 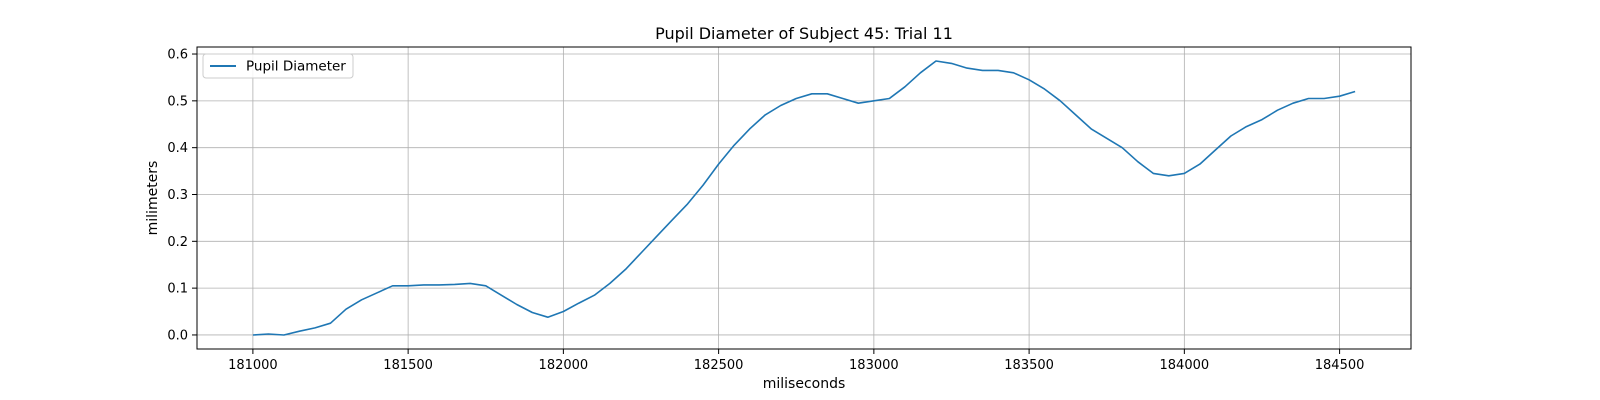 What do you see at coordinates (804, 33) in the screenshot?
I see `chart-title: Pupil Diameter of Subject 45: Trial 11` at bounding box center [804, 33].